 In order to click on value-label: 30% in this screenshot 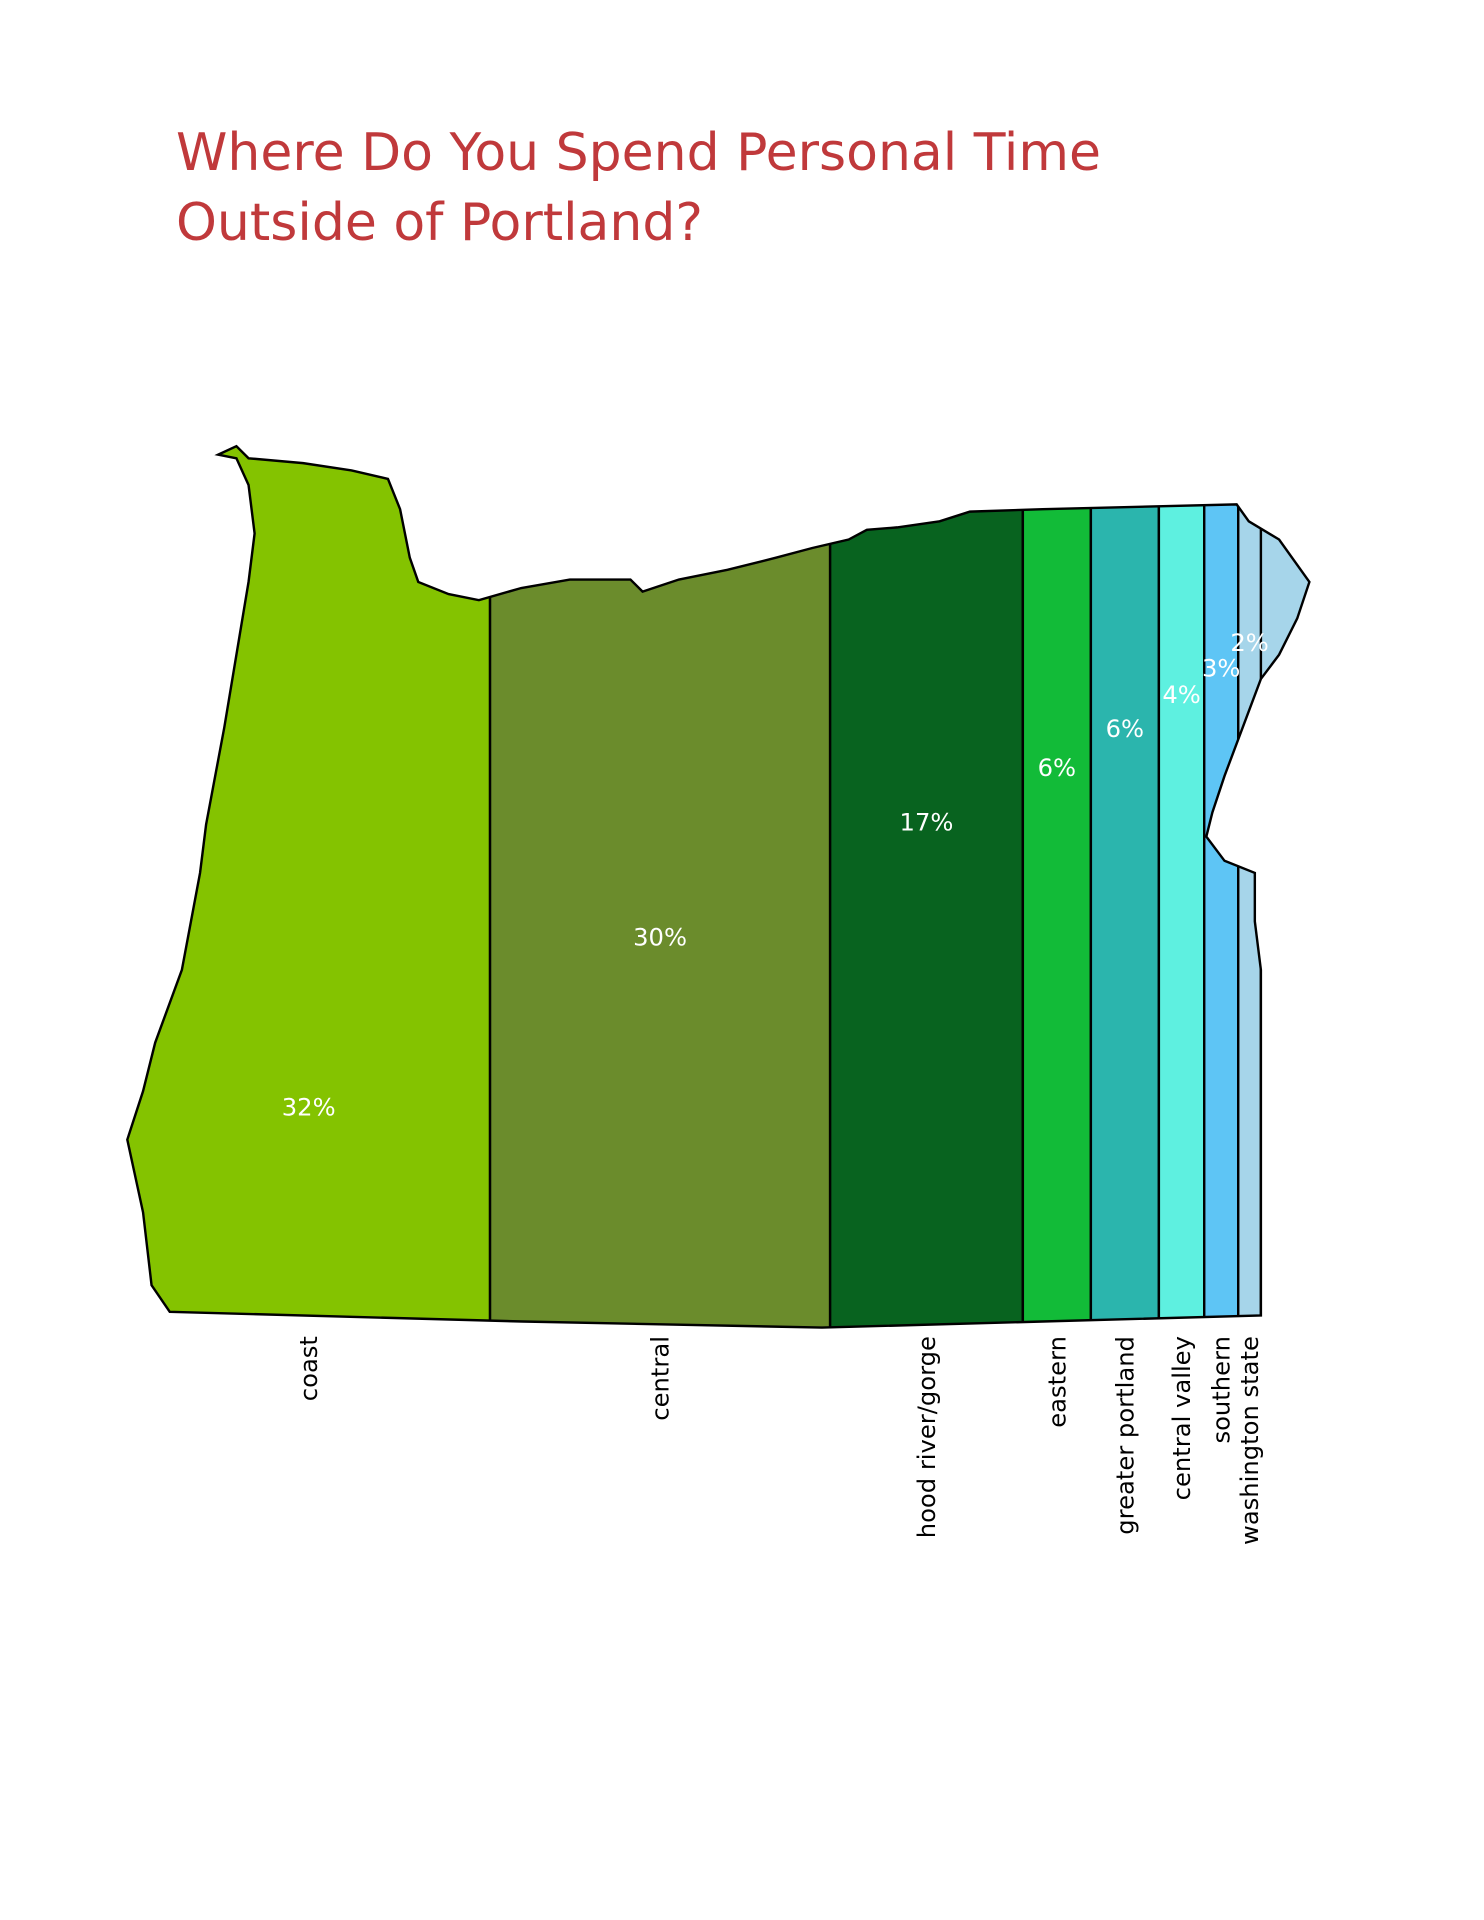, I will do `click(660, 937)`.